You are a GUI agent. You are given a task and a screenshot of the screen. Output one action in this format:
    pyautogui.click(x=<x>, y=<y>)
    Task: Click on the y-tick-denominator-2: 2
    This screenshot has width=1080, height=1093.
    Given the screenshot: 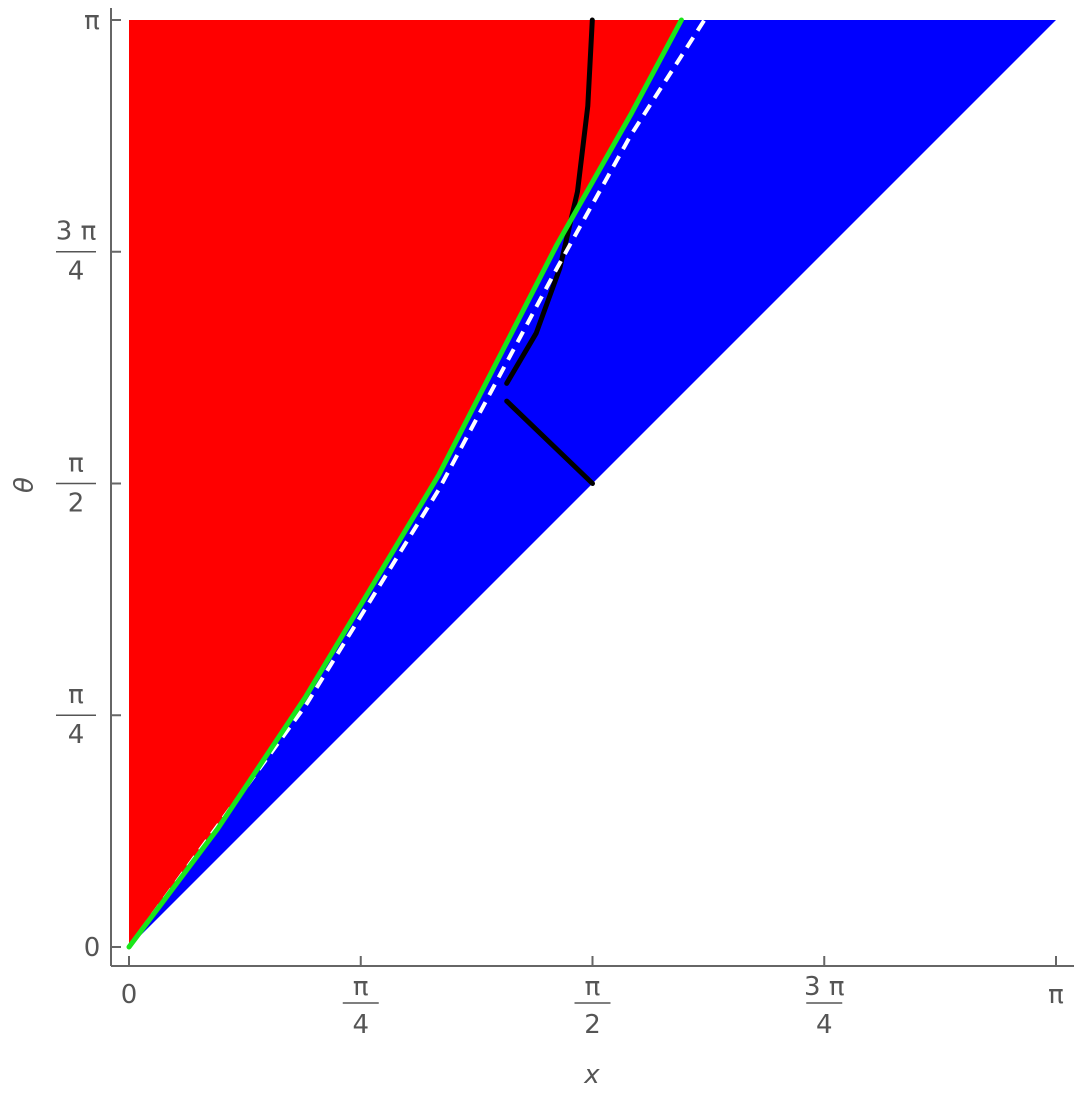 What is the action you would take?
    pyautogui.click(x=76, y=503)
    